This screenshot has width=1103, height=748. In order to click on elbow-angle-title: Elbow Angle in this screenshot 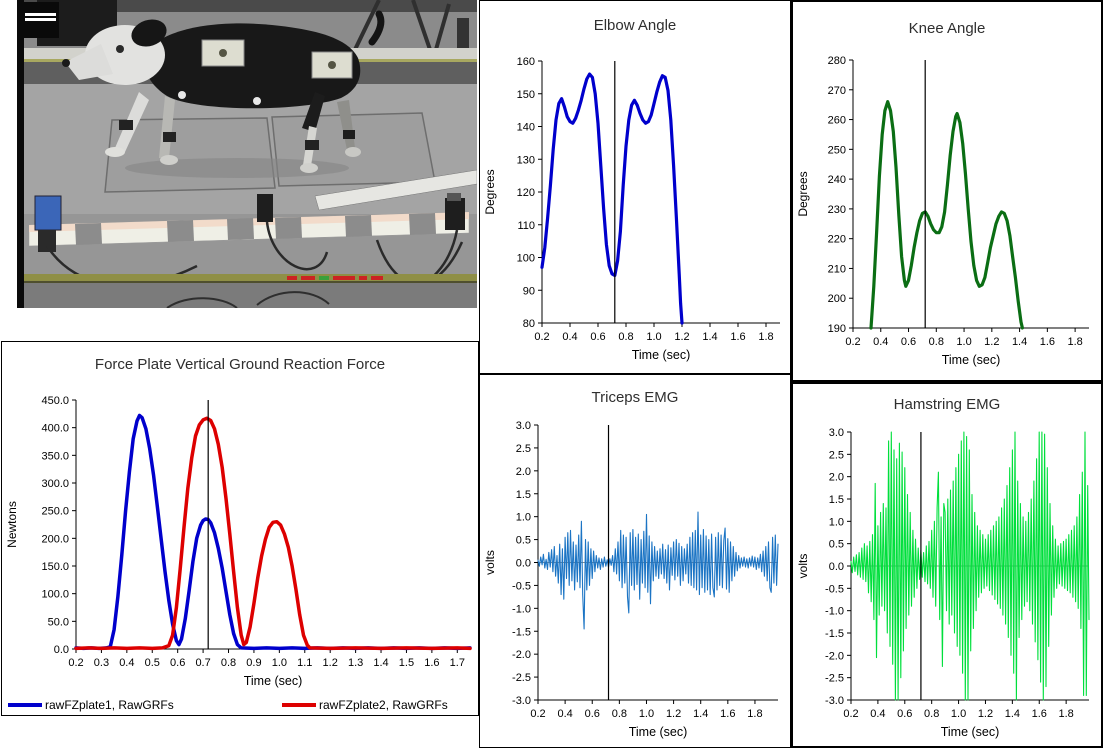, I will do `click(635, 25)`.